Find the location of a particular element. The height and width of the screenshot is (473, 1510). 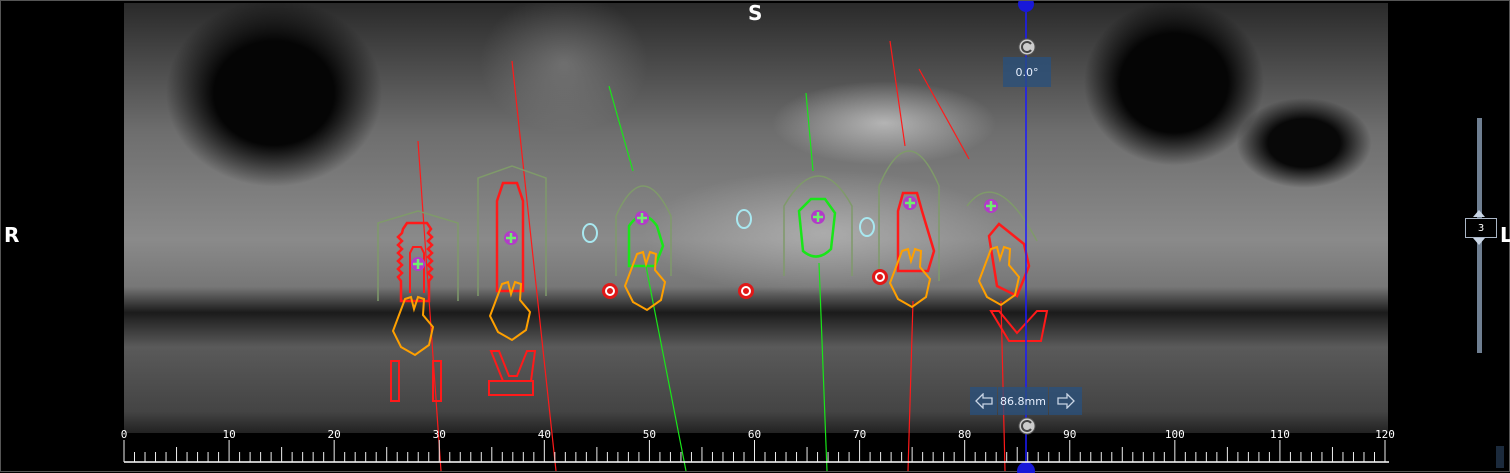

ruler-label: 0 is located at coordinates (124, 434).